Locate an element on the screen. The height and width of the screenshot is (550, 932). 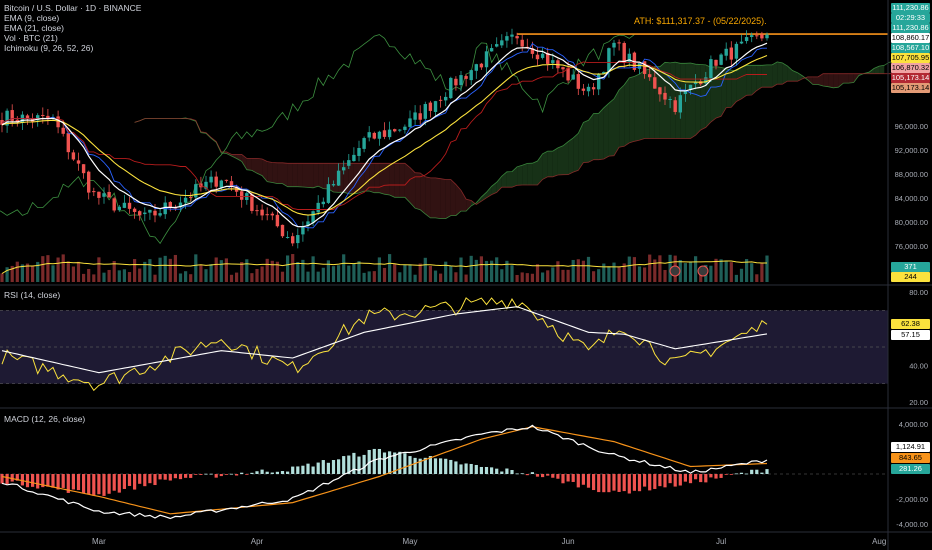
indicator-ichimoku: Ichimoku (9, 26, 52, 26) is located at coordinates (49, 48).